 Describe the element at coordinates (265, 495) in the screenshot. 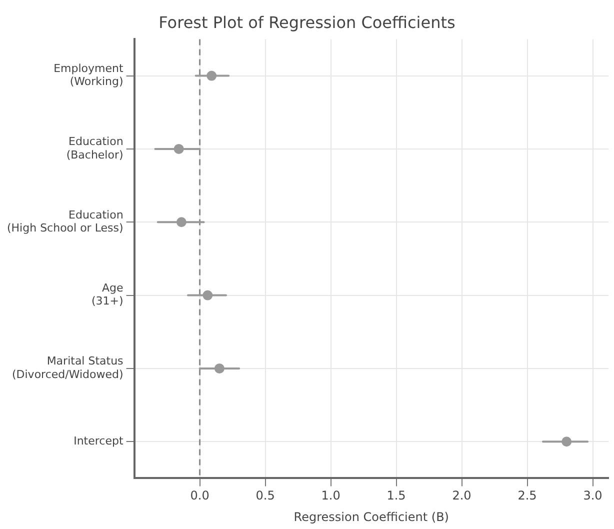

I see `x-tick-label: 0.5` at that location.